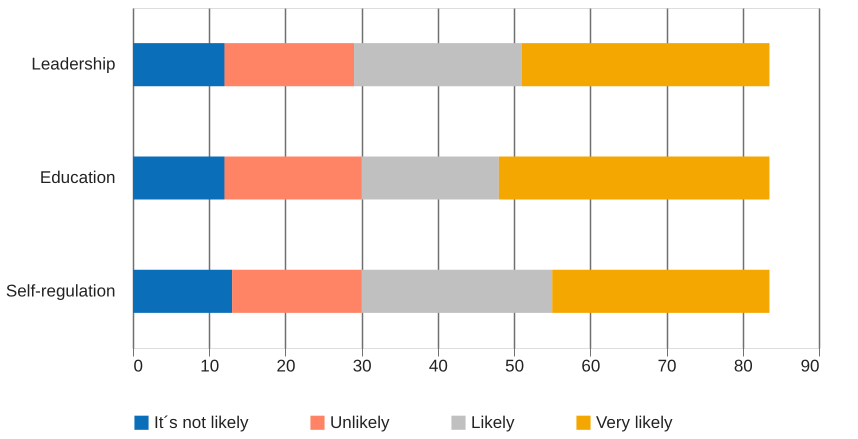 The height and width of the screenshot is (439, 858). What do you see at coordinates (438, 366) in the screenshot?
I see `x-tick-label: 40` at bounding box center [438, 366].